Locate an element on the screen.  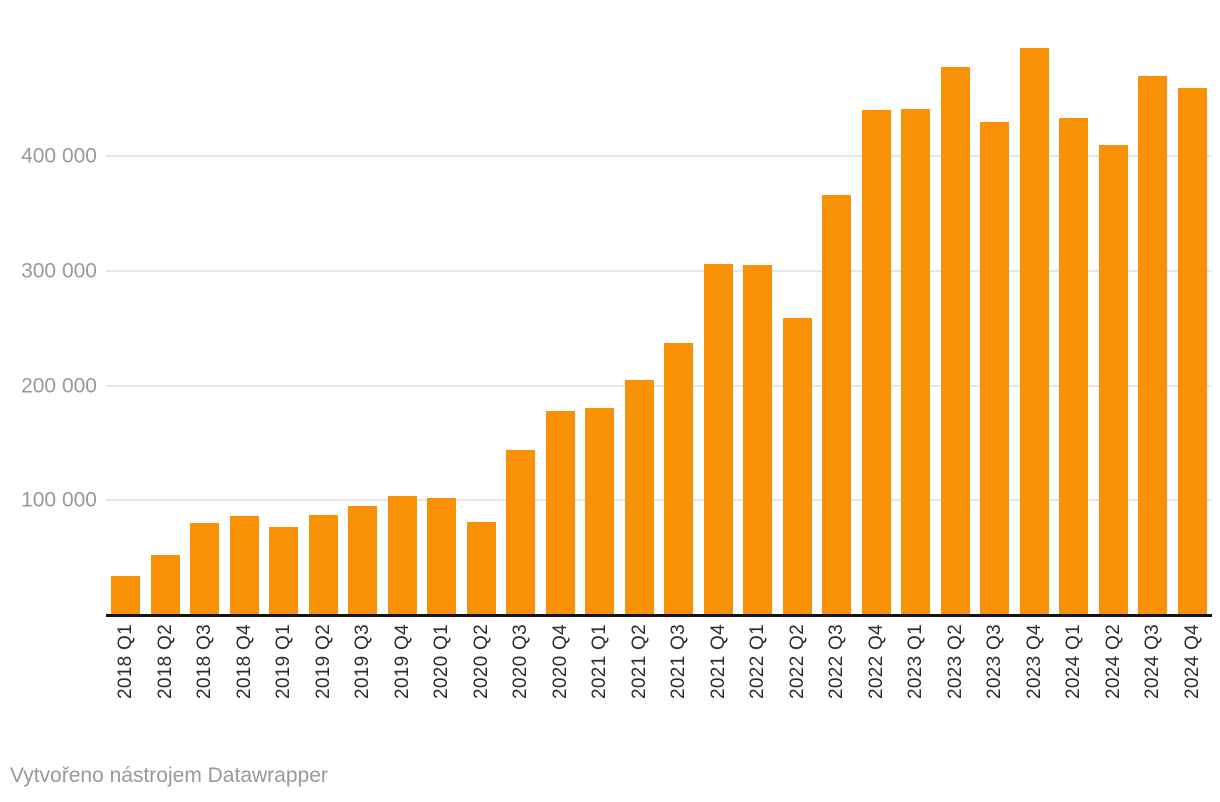
x-tick-cell: 2024 Q2 is located at coordinates (1114, 661).